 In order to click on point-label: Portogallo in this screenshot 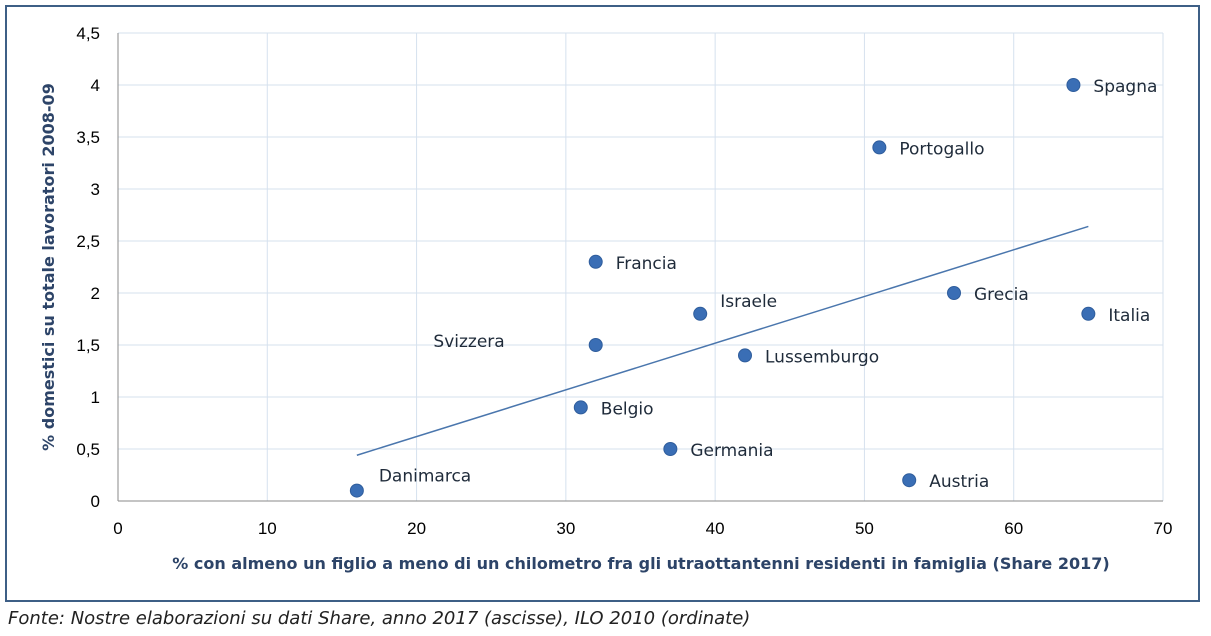, I will do `click(941, 149)`.